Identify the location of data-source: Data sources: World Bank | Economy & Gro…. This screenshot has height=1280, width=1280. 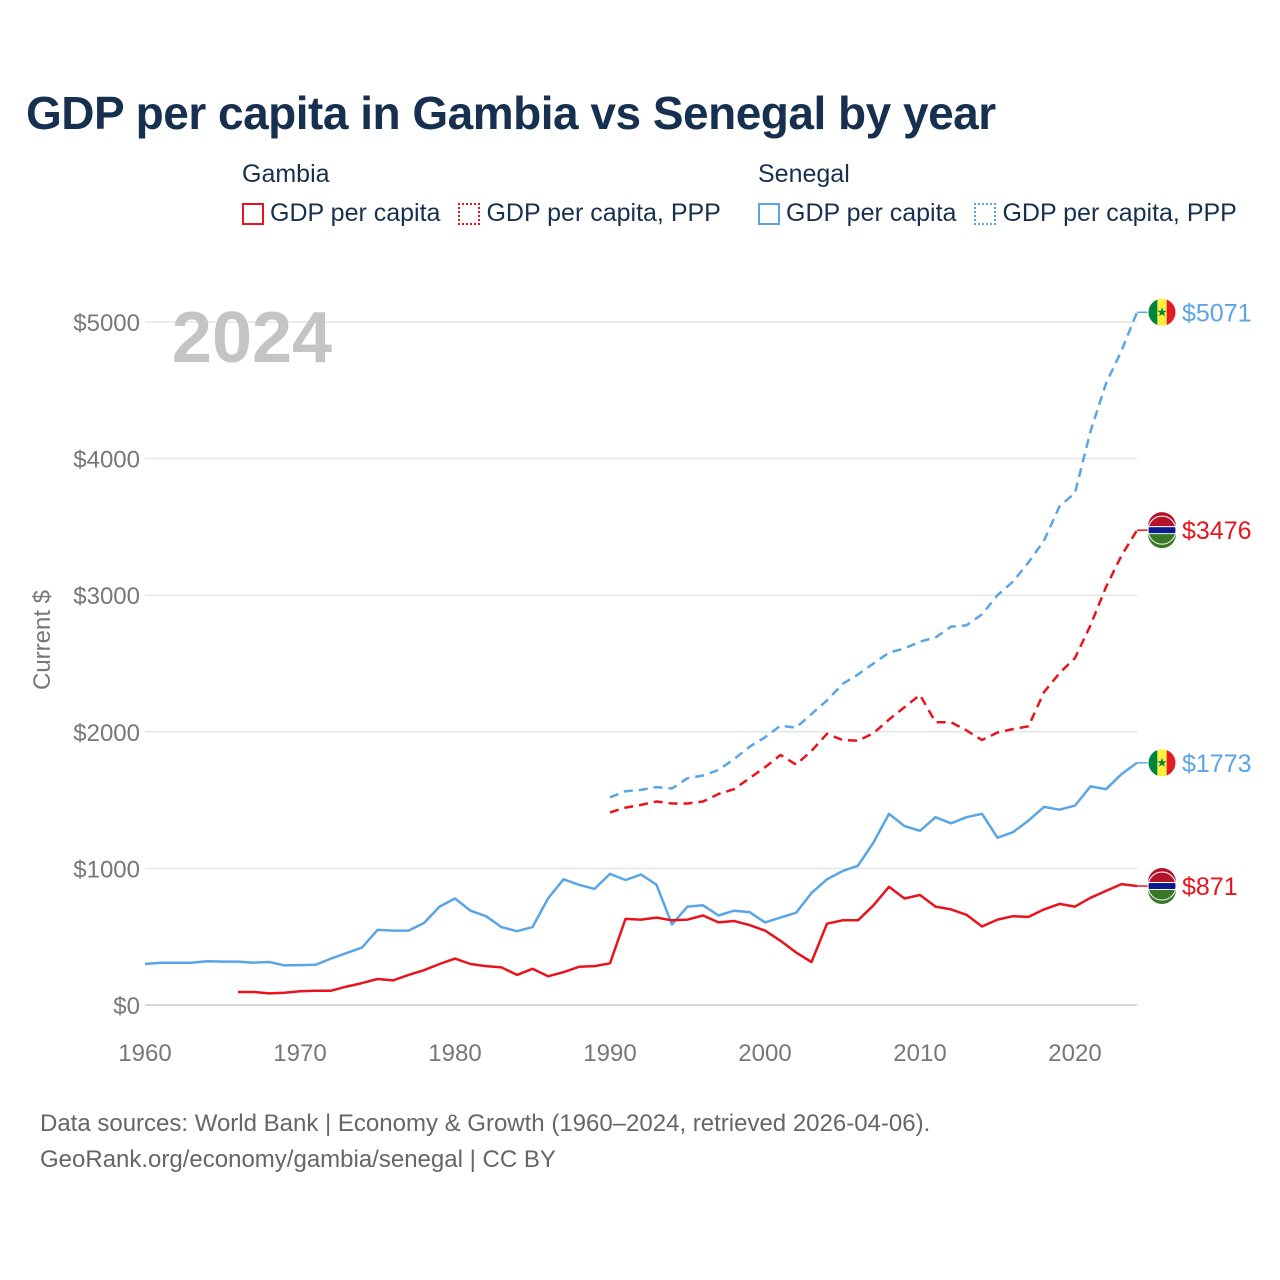
(485, 1142).